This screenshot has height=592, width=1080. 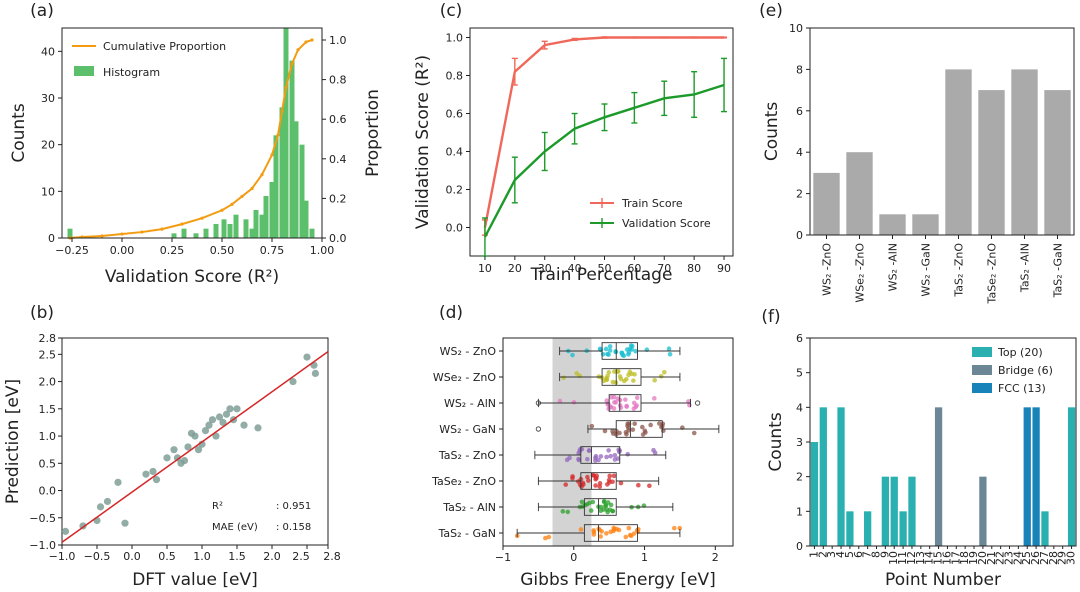 I want to click on panel-e-category-label: WS₂ -GaN, so click(x=926, y=270).